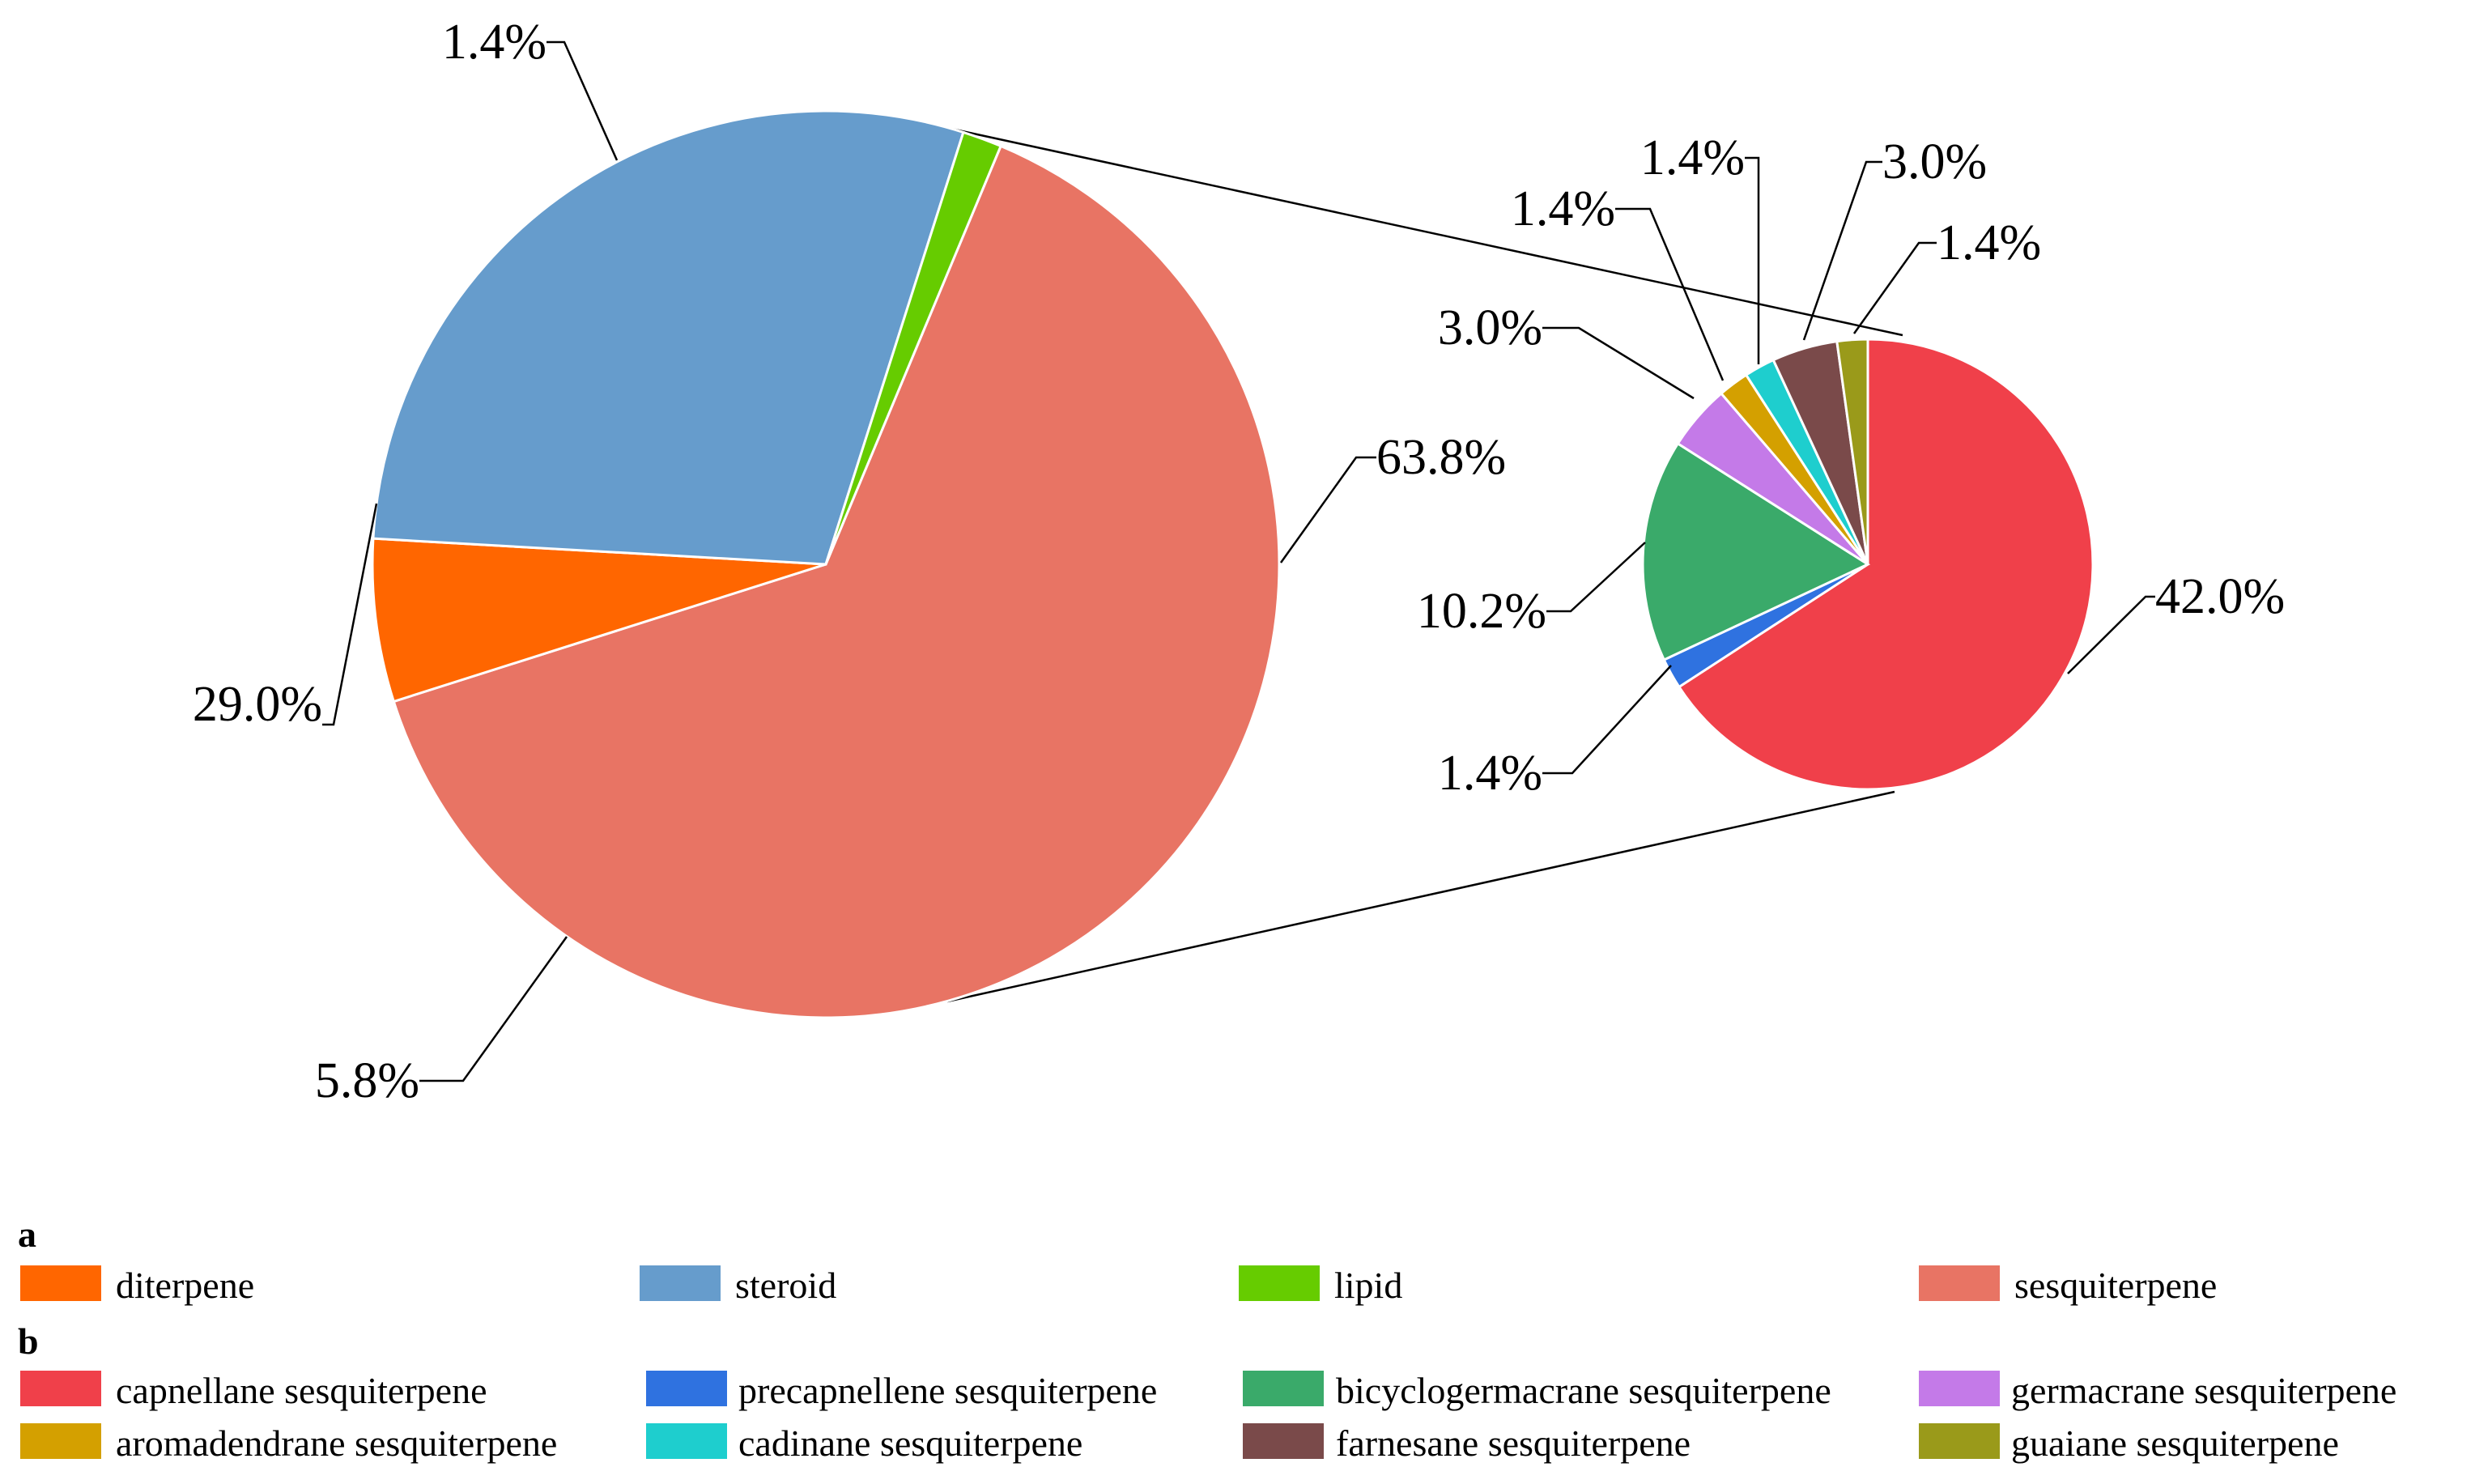 The height and width of the screenshot is (1484, 2471). What do you see at coordinates (2115, 1285) in the screenshot?
I see `legend-a-label-sesquiterpene: sesquiterpene` at bounding box center [2115, 1285].